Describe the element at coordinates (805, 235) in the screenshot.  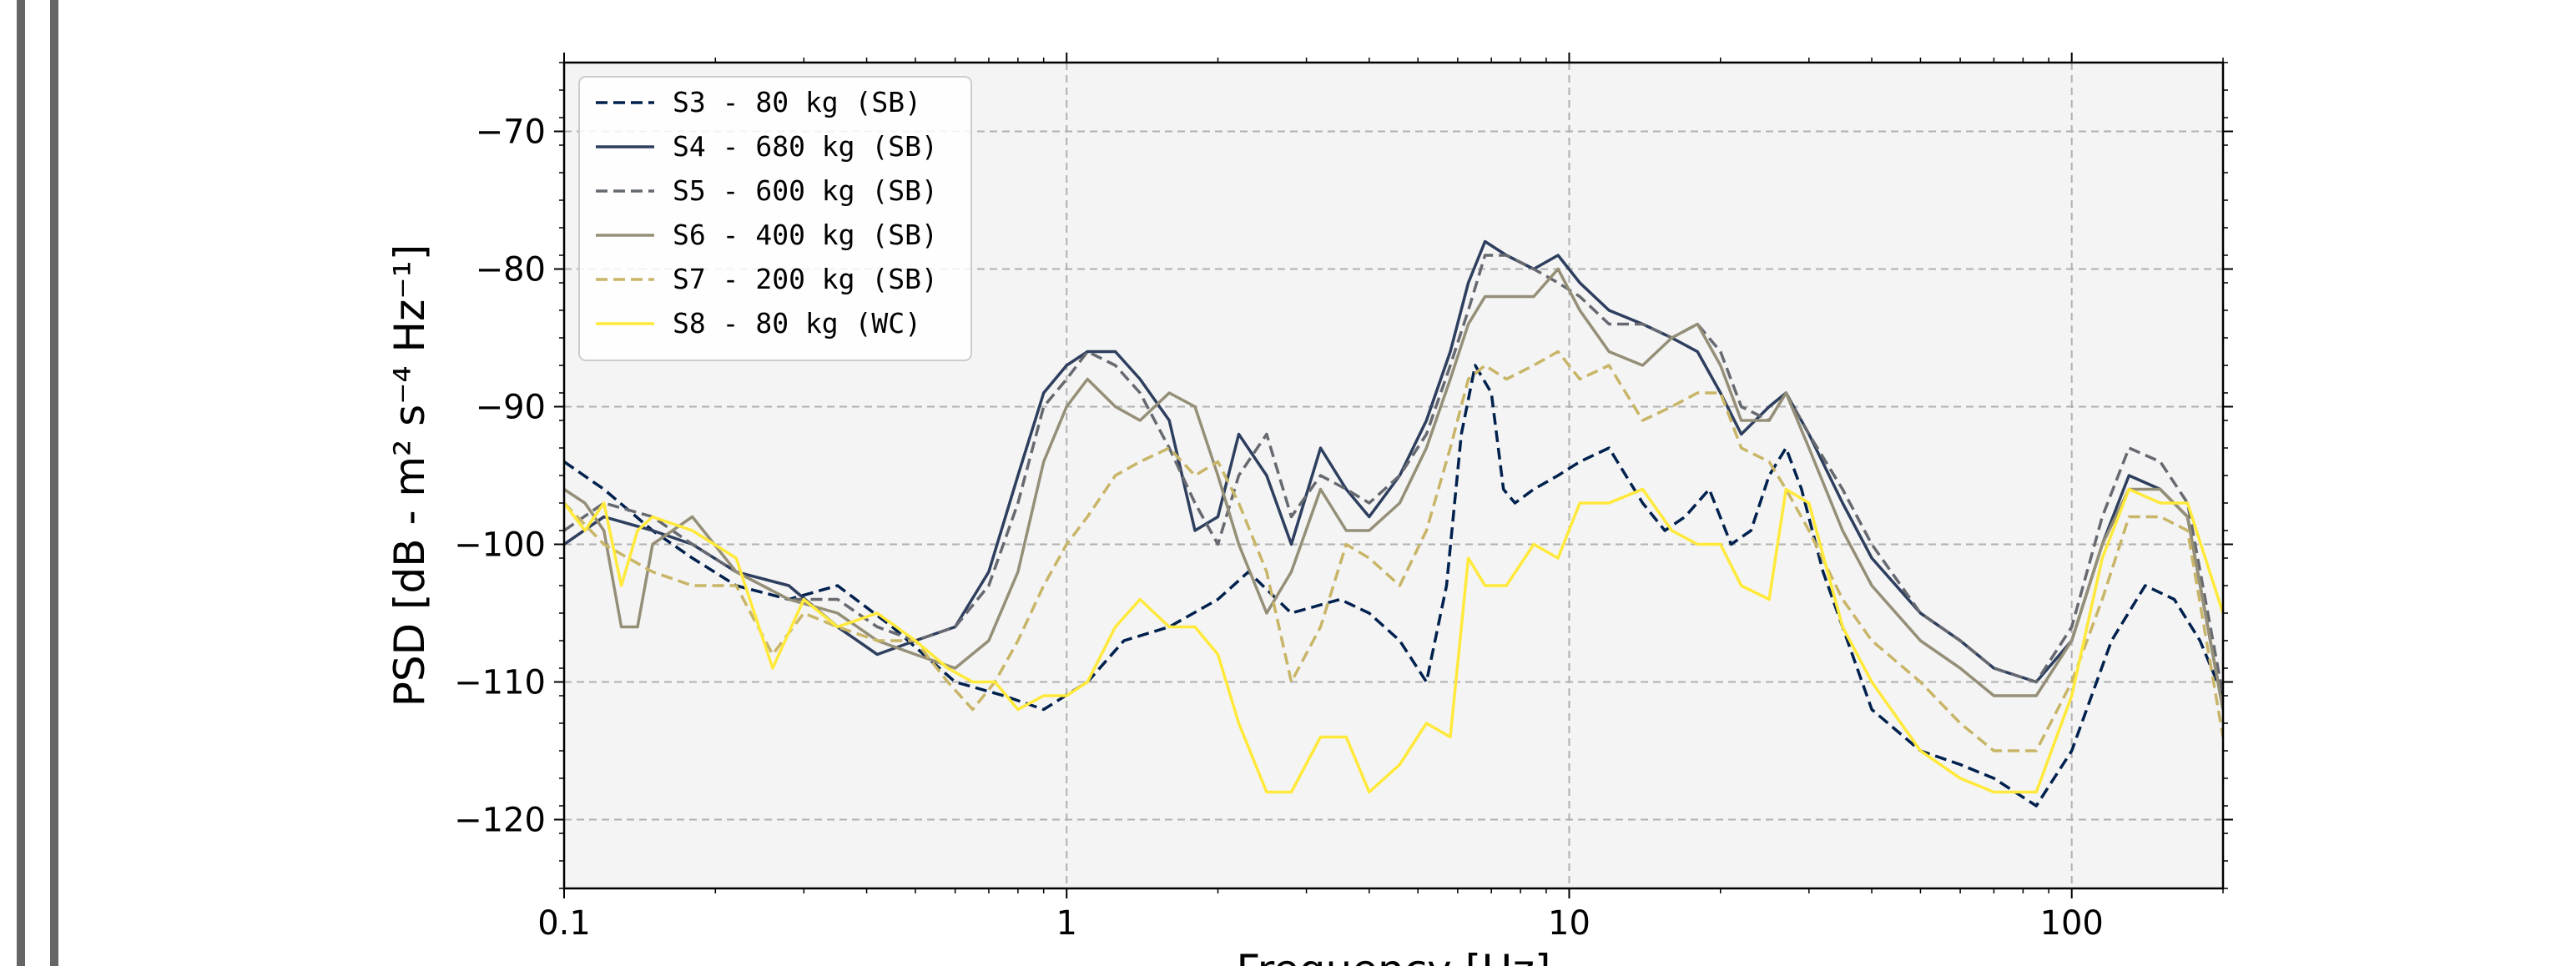
I see `legend-label-4: S6 - 400 kg (SB)` at that location.